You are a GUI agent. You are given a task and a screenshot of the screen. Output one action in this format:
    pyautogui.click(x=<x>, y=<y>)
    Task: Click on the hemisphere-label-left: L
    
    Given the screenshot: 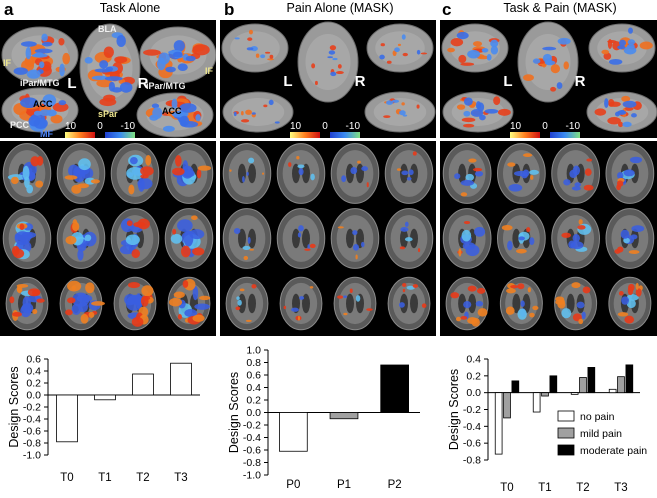 What is the action you would take?
    pyautogui.click(x=507, y=81)
    